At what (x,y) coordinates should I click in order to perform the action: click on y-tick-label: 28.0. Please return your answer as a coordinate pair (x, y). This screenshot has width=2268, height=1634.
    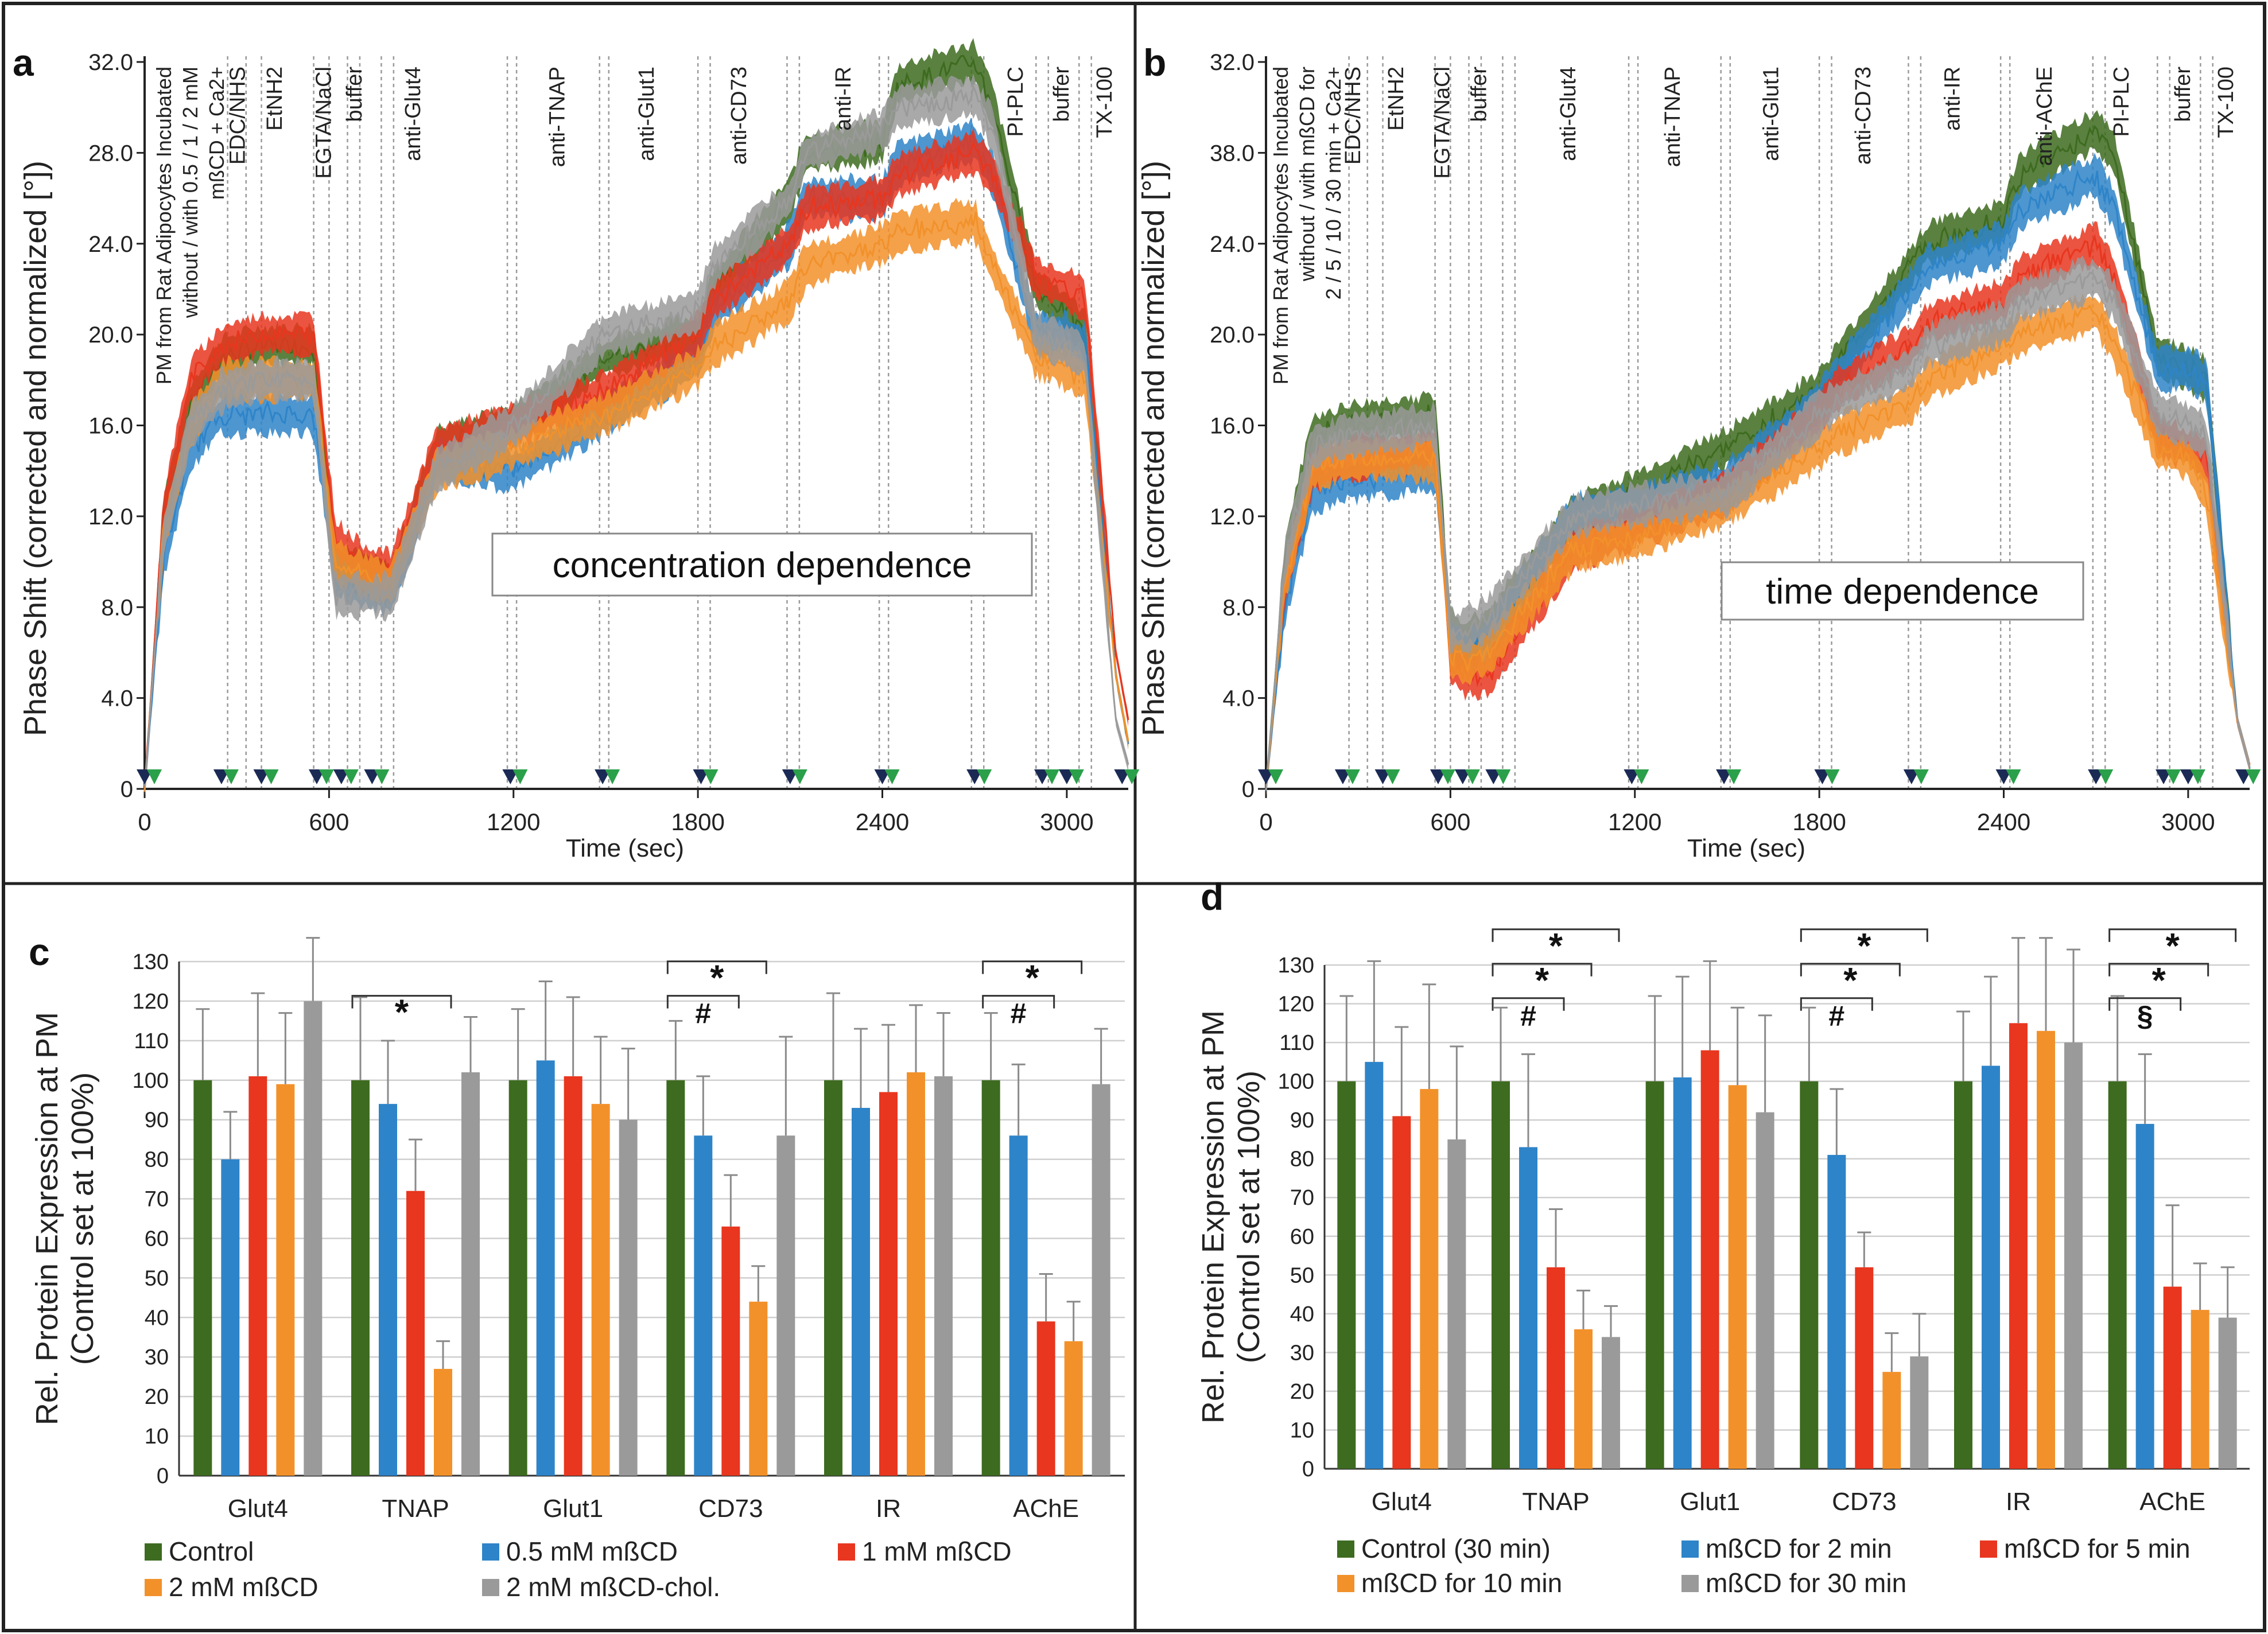
    Looking at the image, I should click on (110, 153).